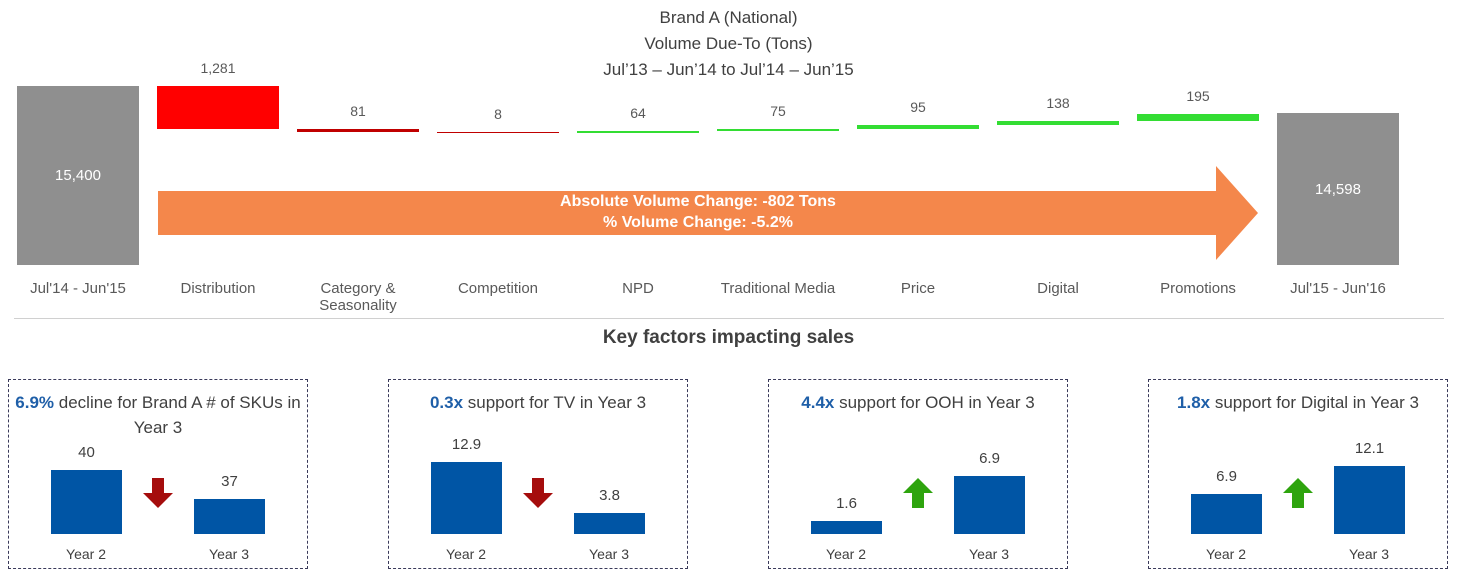 This screenshot has width=1457, height=570. I want to click on panel-text: support for OOH in Year 3, so click(934, 402).